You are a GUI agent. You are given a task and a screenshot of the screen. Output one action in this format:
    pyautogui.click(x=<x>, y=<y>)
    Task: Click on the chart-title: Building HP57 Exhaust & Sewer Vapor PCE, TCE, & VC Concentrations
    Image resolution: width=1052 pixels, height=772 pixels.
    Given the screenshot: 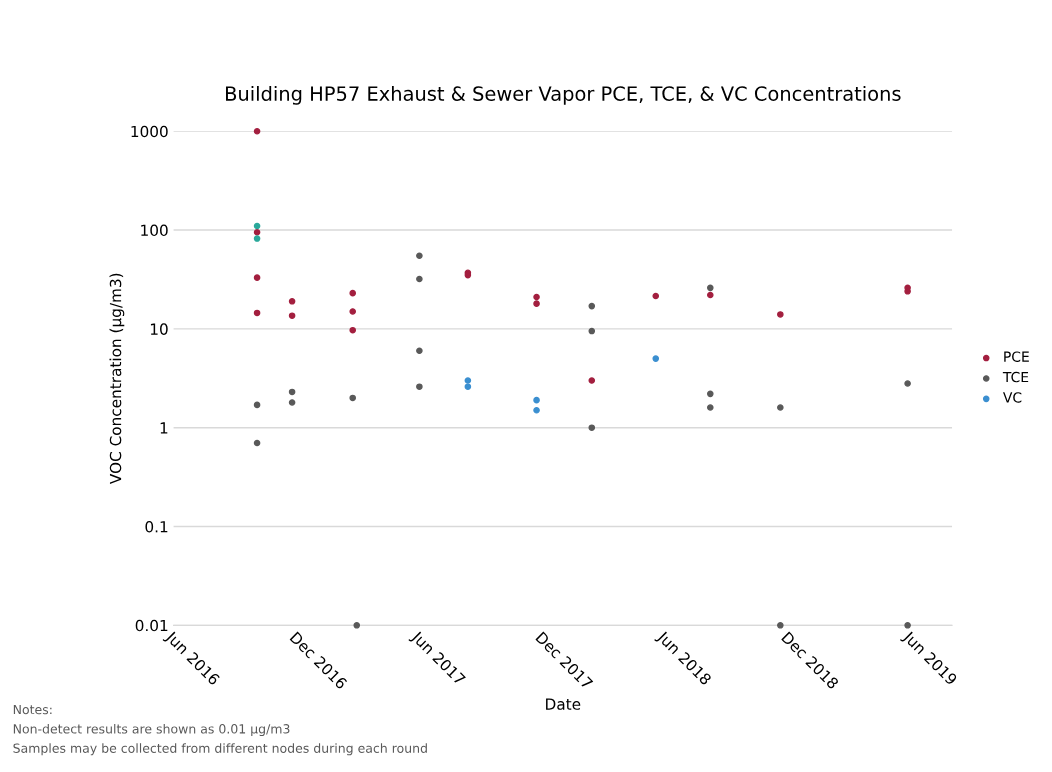 What is the action you would take?
    pyautogui.click(x=563, y=95)
    